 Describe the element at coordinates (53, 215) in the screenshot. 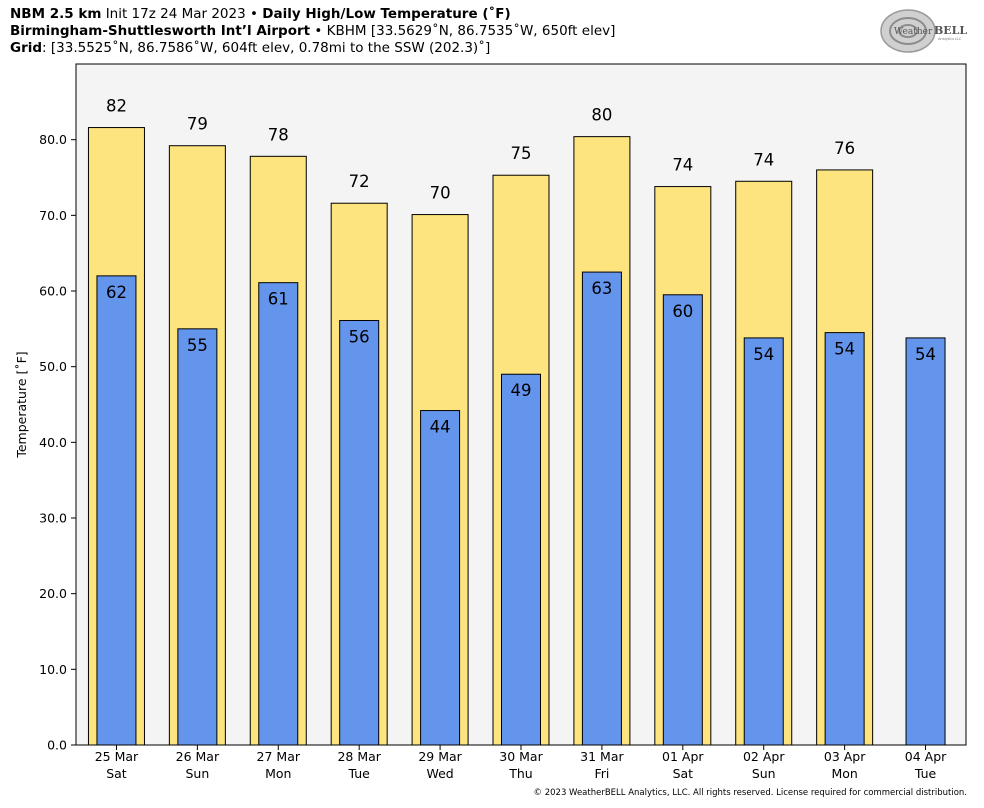

I see `y-tick-label: 70.0` at that location.